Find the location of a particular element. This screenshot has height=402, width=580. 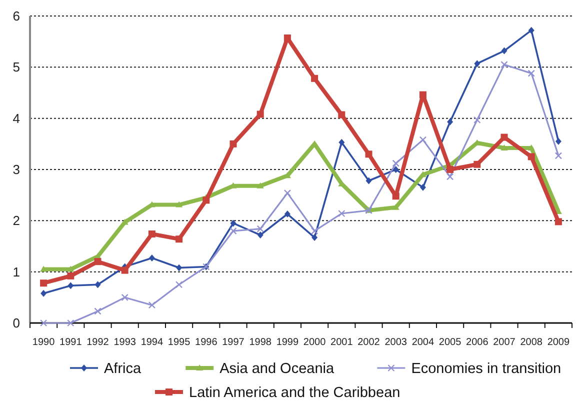

legend-label: Africa is located at coordinates (123, 369).